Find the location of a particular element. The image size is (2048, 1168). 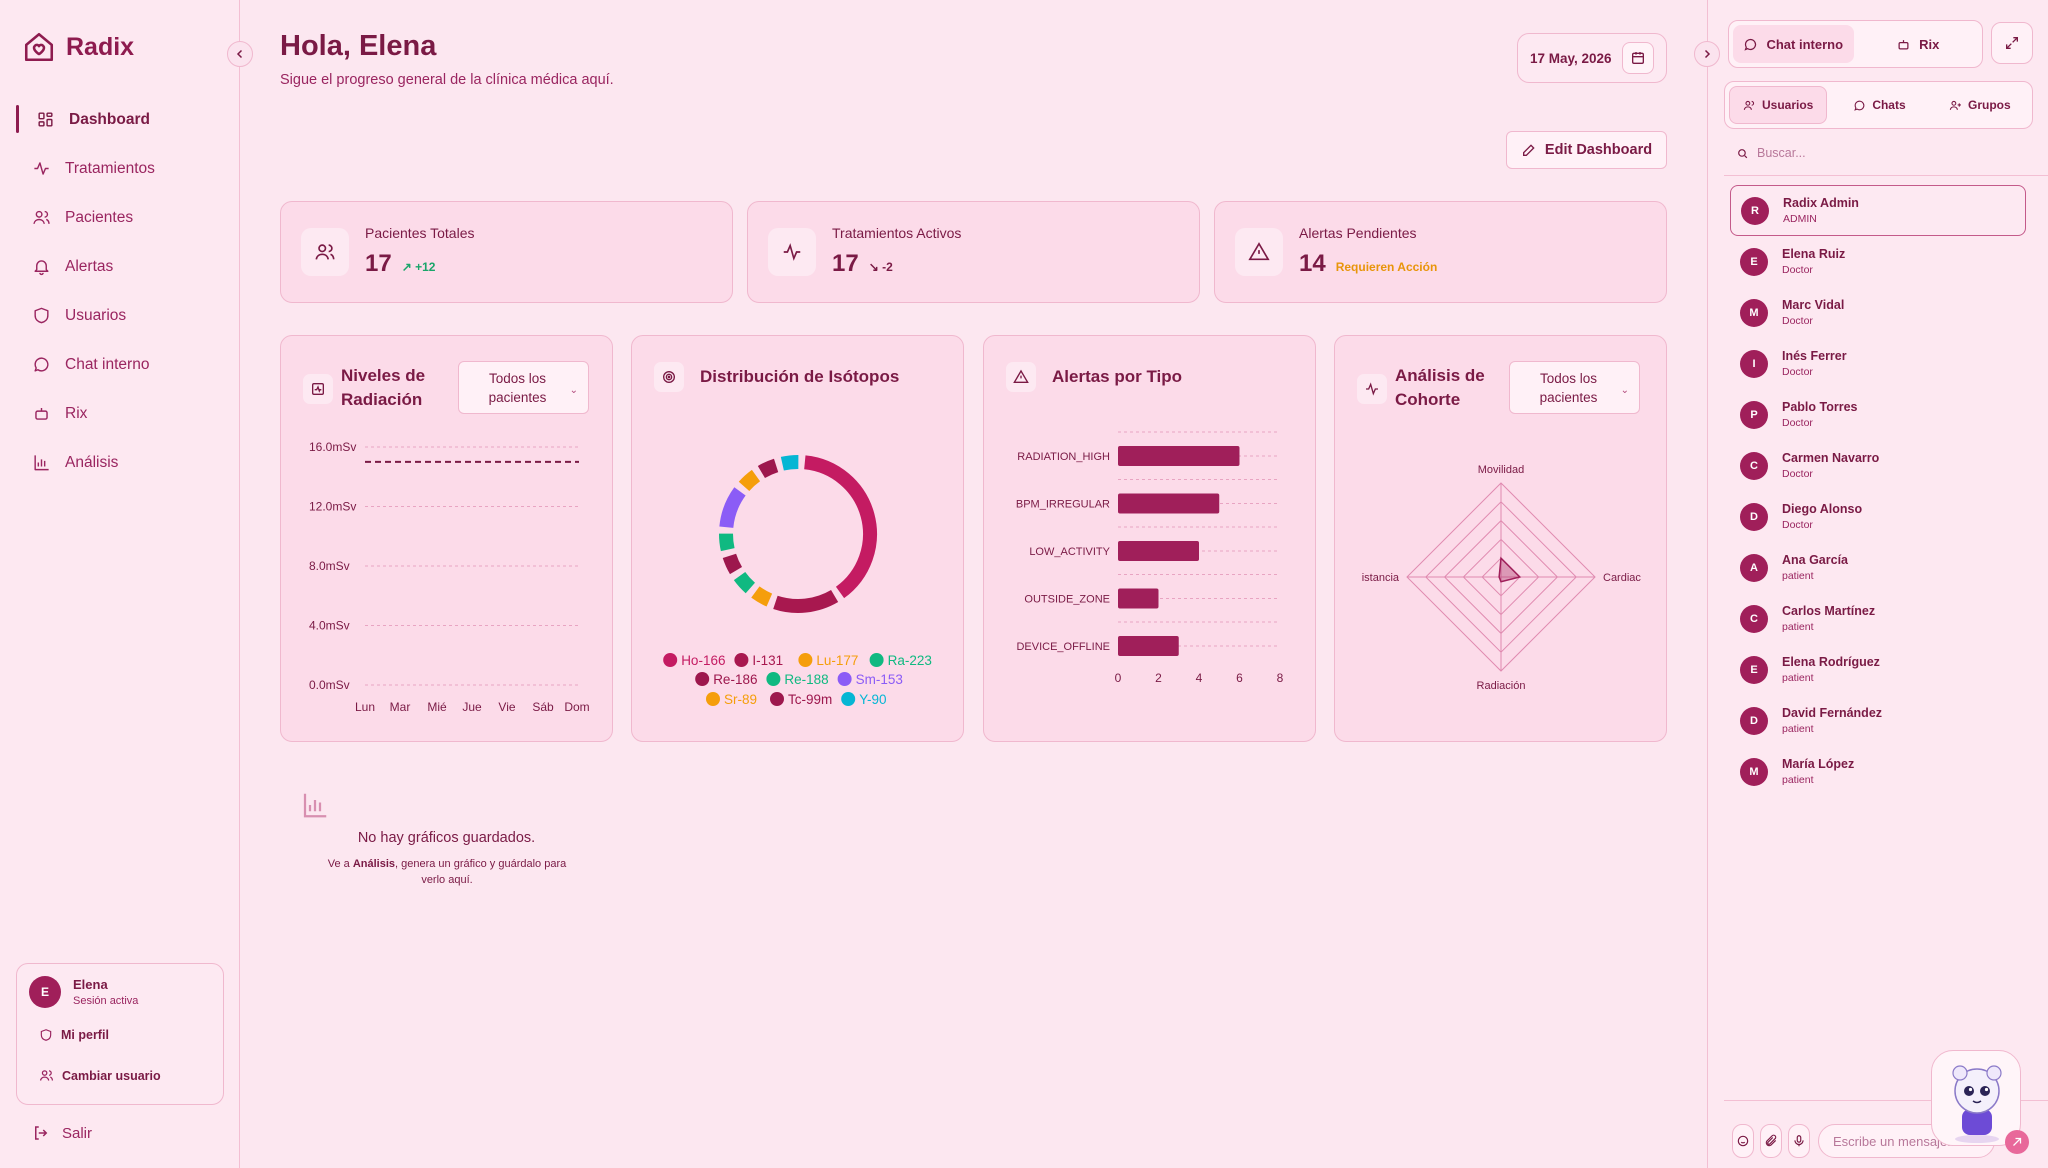

sidebar-item-an-lisis: Análisis is located at coordinates (120, 462).